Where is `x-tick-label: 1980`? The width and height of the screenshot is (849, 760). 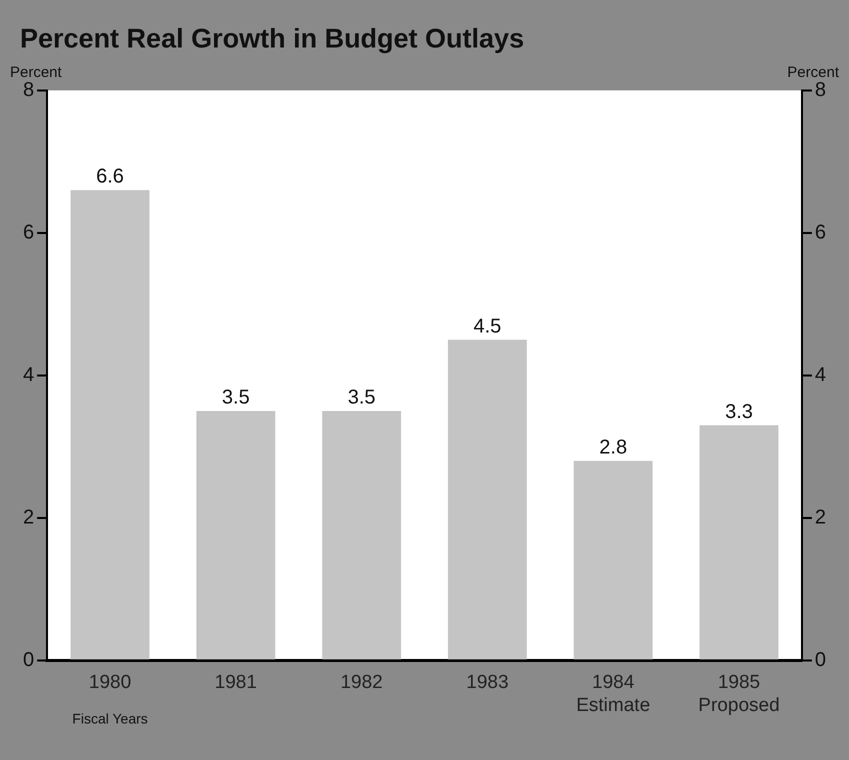
x-tick-label: 1980 is located at coordinates (110, 683).